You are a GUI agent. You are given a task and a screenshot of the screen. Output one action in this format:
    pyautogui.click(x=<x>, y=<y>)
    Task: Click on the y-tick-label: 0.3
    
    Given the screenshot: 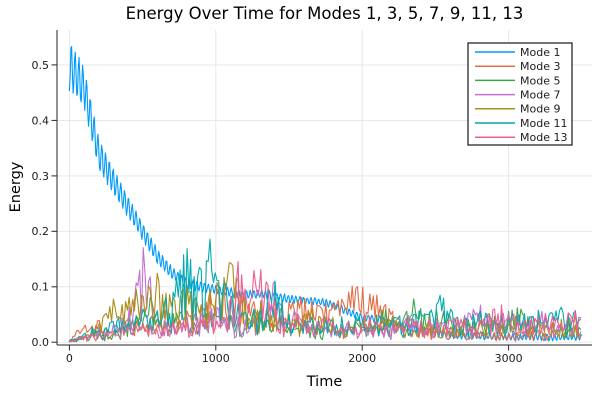 What is the action you would take?
    pyautogui.click(x=41, y=176)
    